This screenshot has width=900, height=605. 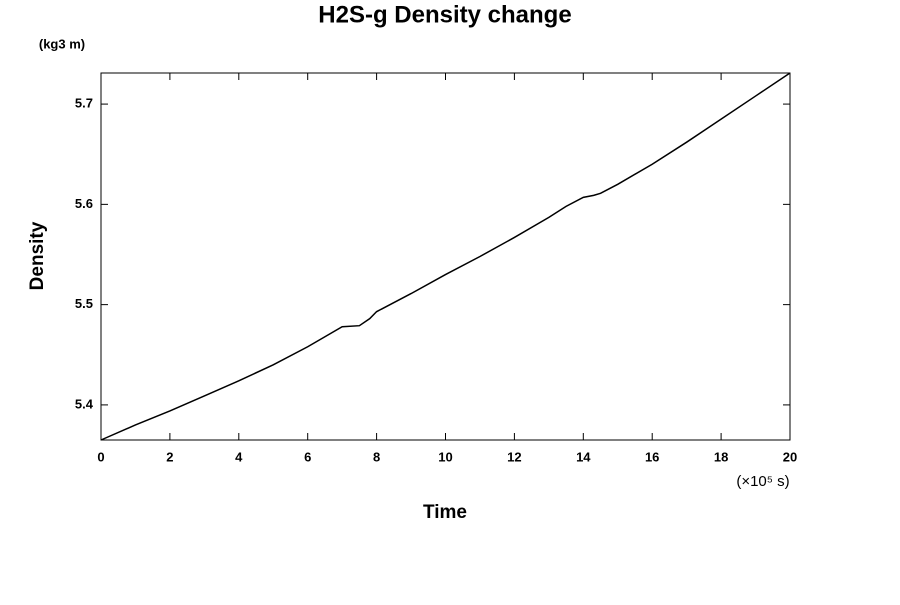 What do you see at coordinates (62, 43) in the screenshot?
I see `y-unit: (kg3 m)` at bounding box center [62, 43].